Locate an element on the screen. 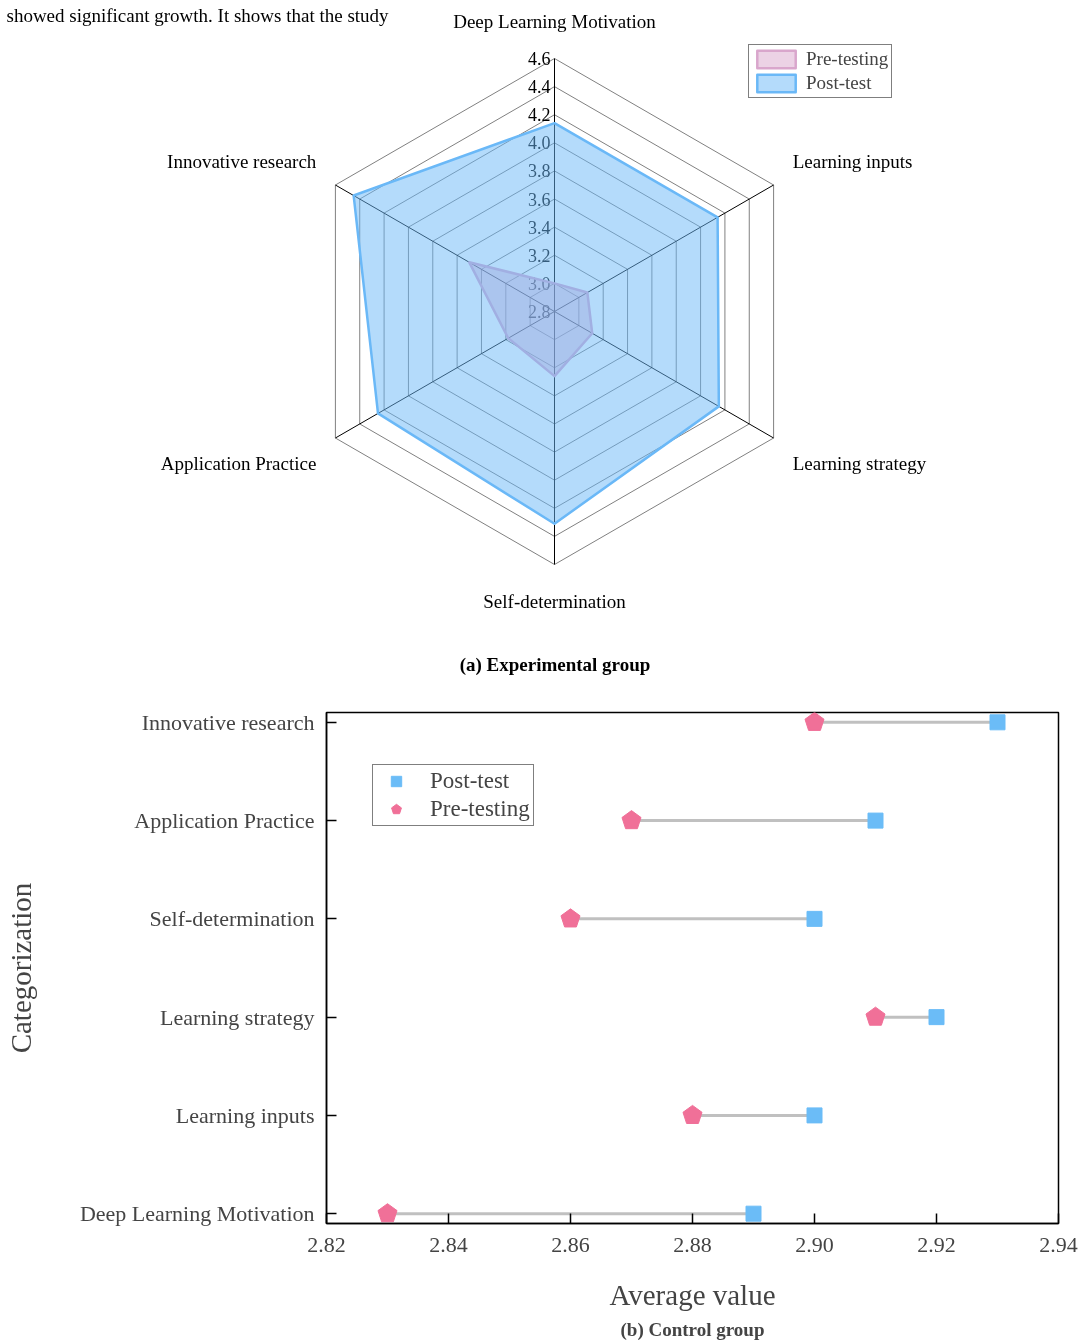 The image size is (1081, 1342). spoke-label: Deep Learning Motivation is located at coordinates (555, 21).